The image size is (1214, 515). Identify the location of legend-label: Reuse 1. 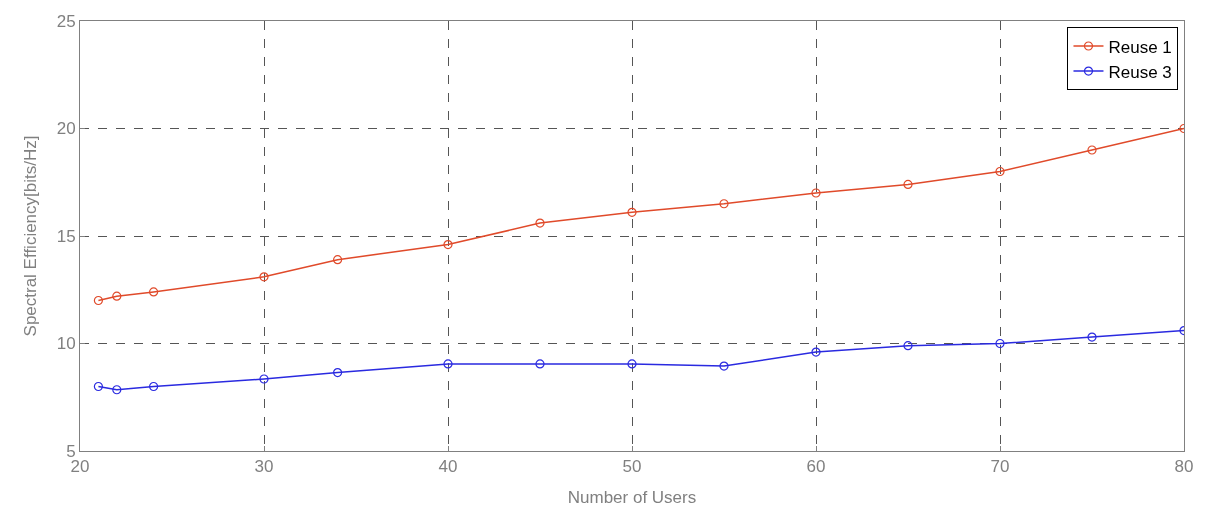
(1140, 47).